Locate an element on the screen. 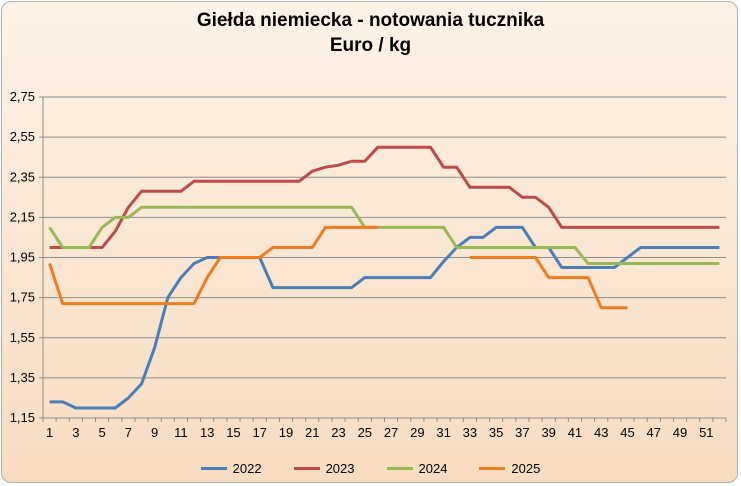 This screenshot has width=741, height=486. y-tick-label: 1,75 is located at coordinates (22, 297).